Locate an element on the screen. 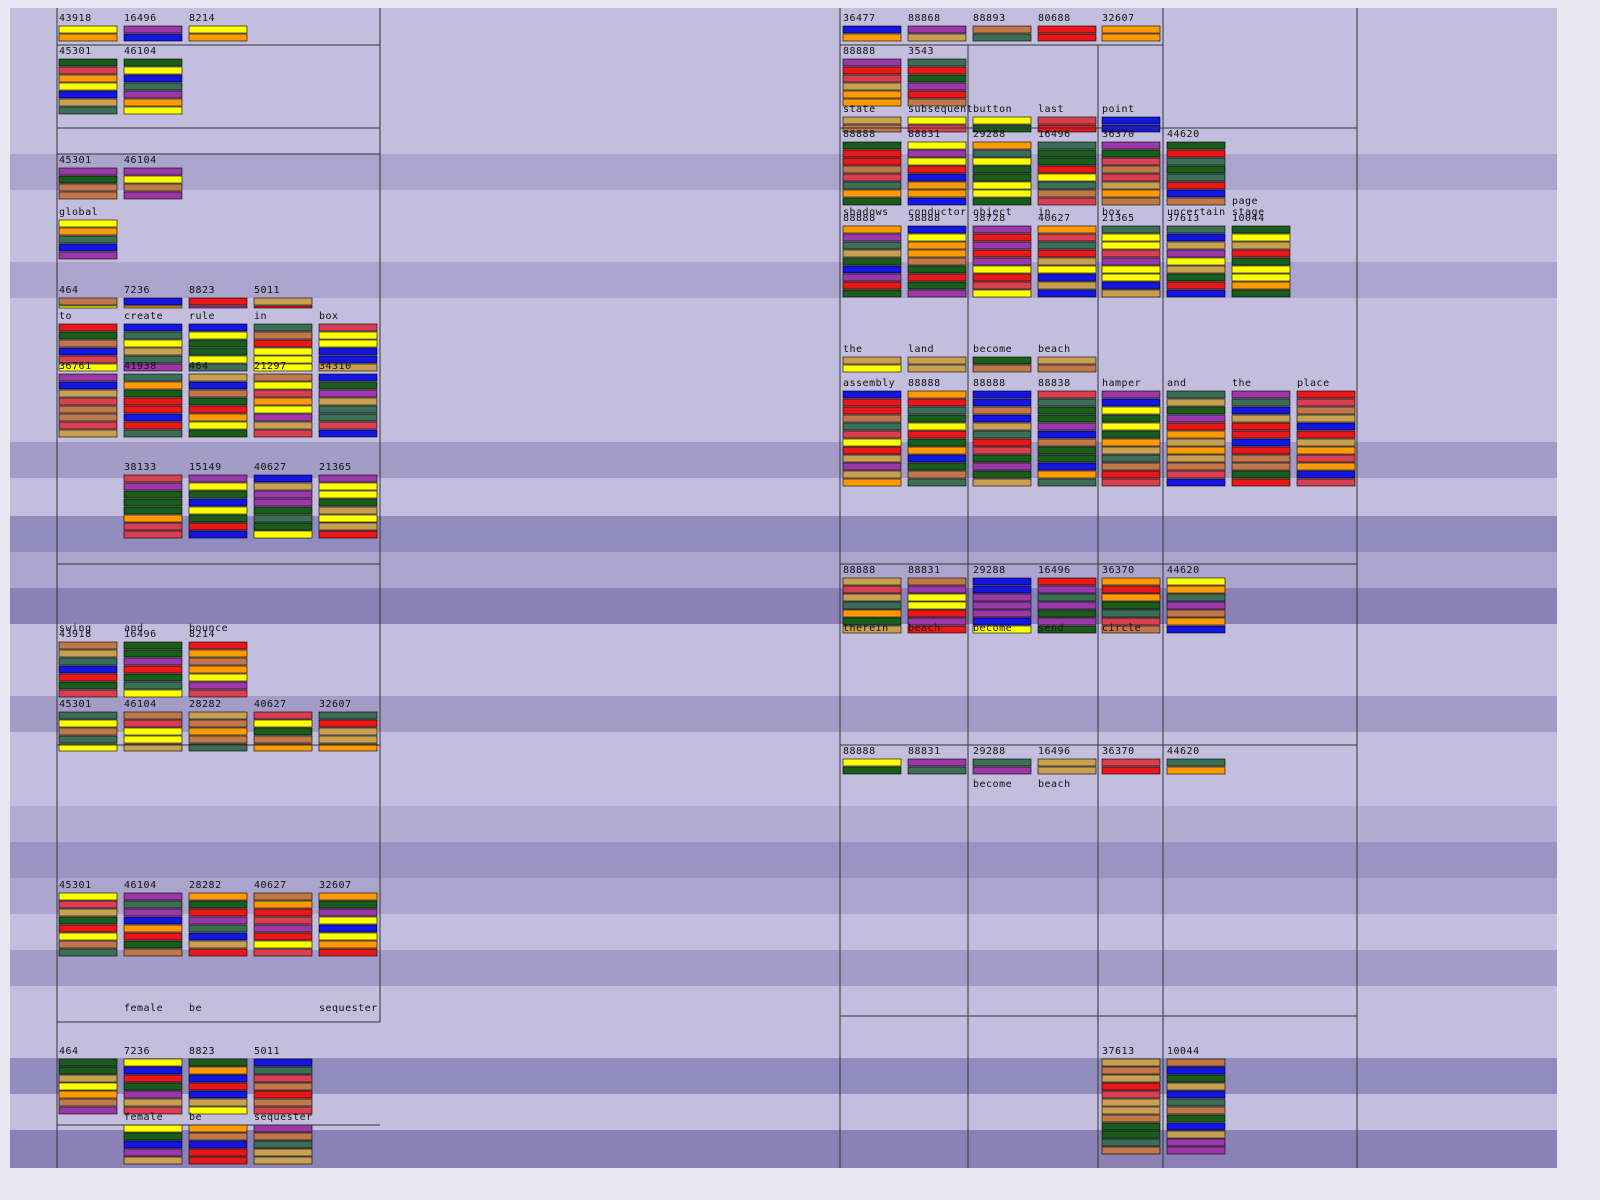 This screenshot has width=1600, height=1200. cell-label: 44620 is located at coordinates (1183, 570).